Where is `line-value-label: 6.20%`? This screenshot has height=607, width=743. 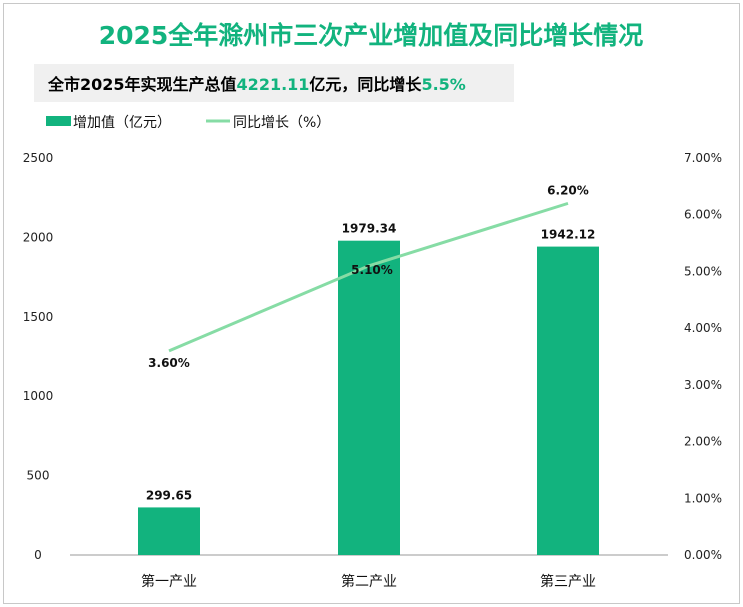 line-value-label: 6.20% is located at coordinates (568, 190).